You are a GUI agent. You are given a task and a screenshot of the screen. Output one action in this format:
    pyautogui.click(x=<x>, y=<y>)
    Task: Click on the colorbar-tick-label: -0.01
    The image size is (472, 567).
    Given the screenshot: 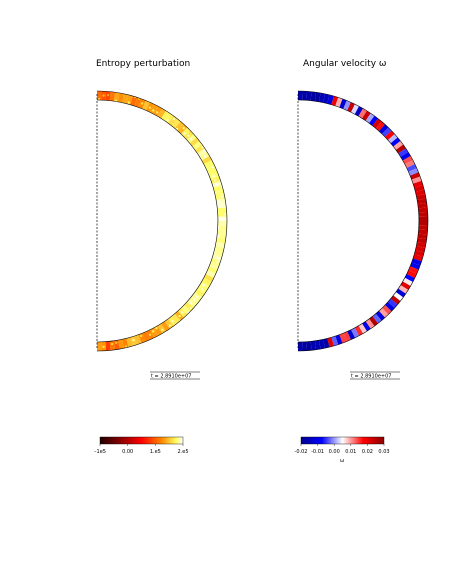 What is the action you would take?
    pyautogui.click(x=317, y=452)
    